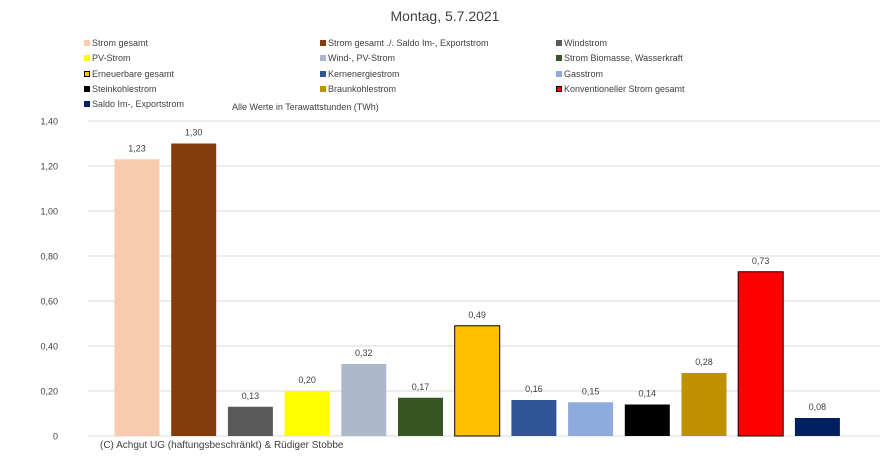  I want to click on data-label: 0,15, so click(591, 391).